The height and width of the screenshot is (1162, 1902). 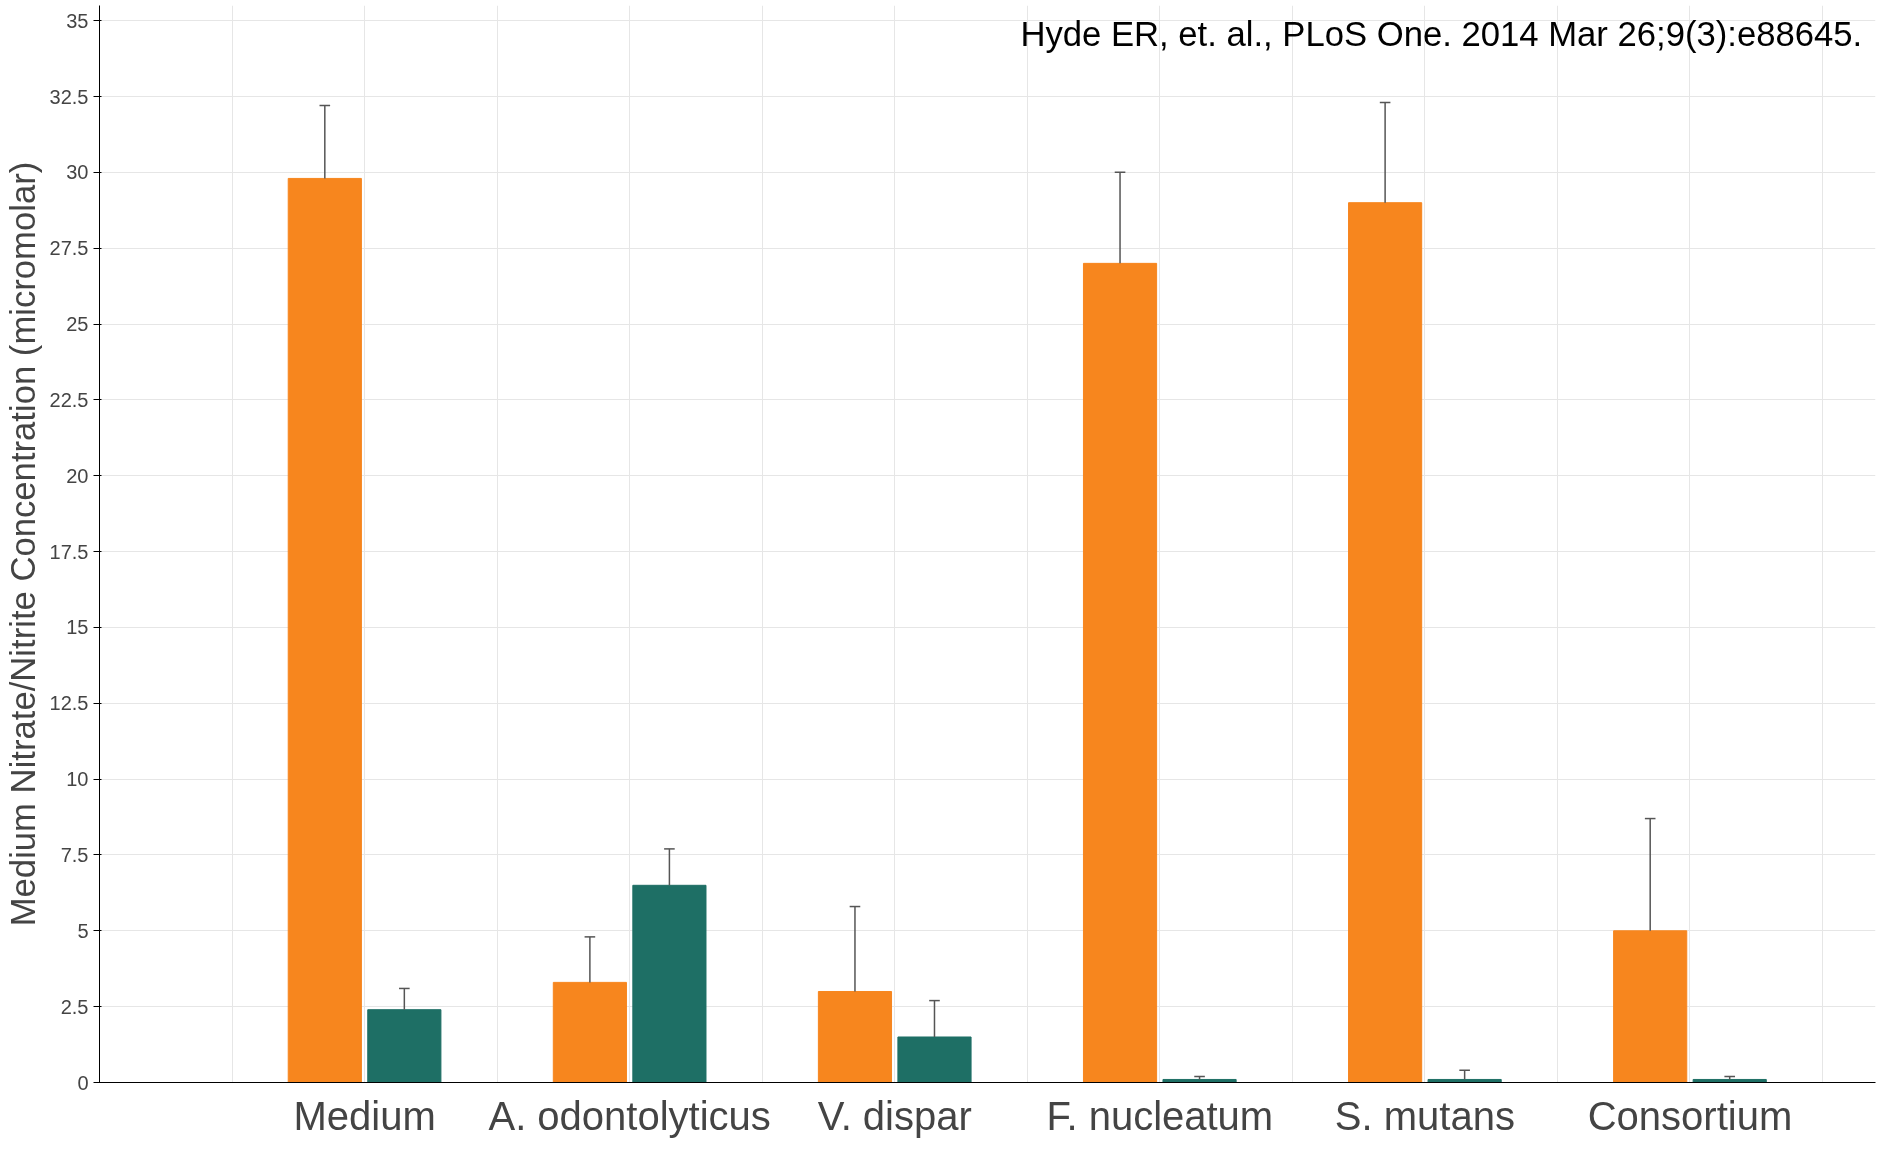 What do you see at coordinates (69, 248) in the screenshot?
I see `y-tick-label: 27.5` at bounding box center [69, 248].